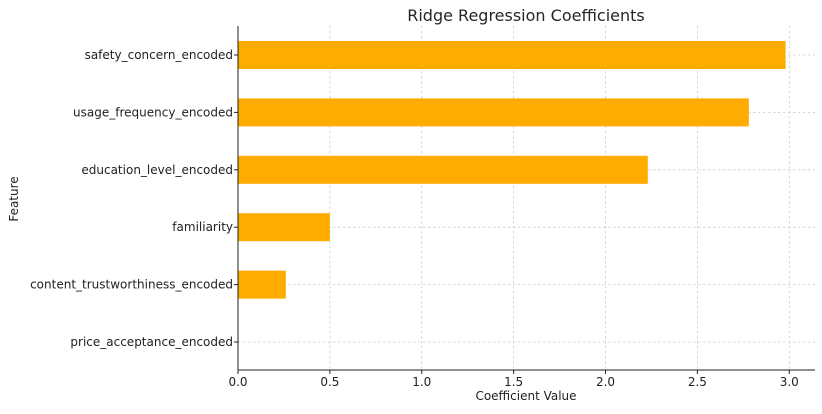  I want to click on y-category-label: safety_concern_encoded, so click(159, 55).